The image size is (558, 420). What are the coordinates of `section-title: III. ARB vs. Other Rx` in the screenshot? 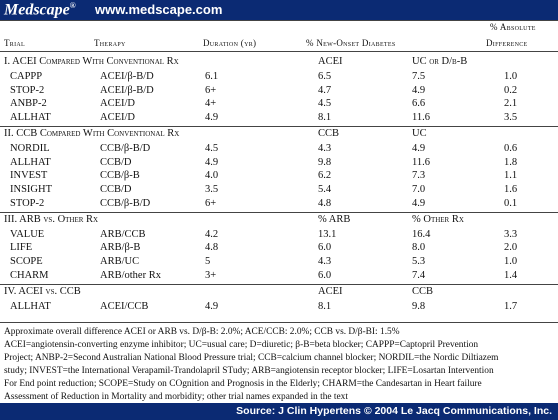 It's located at (51, 219).